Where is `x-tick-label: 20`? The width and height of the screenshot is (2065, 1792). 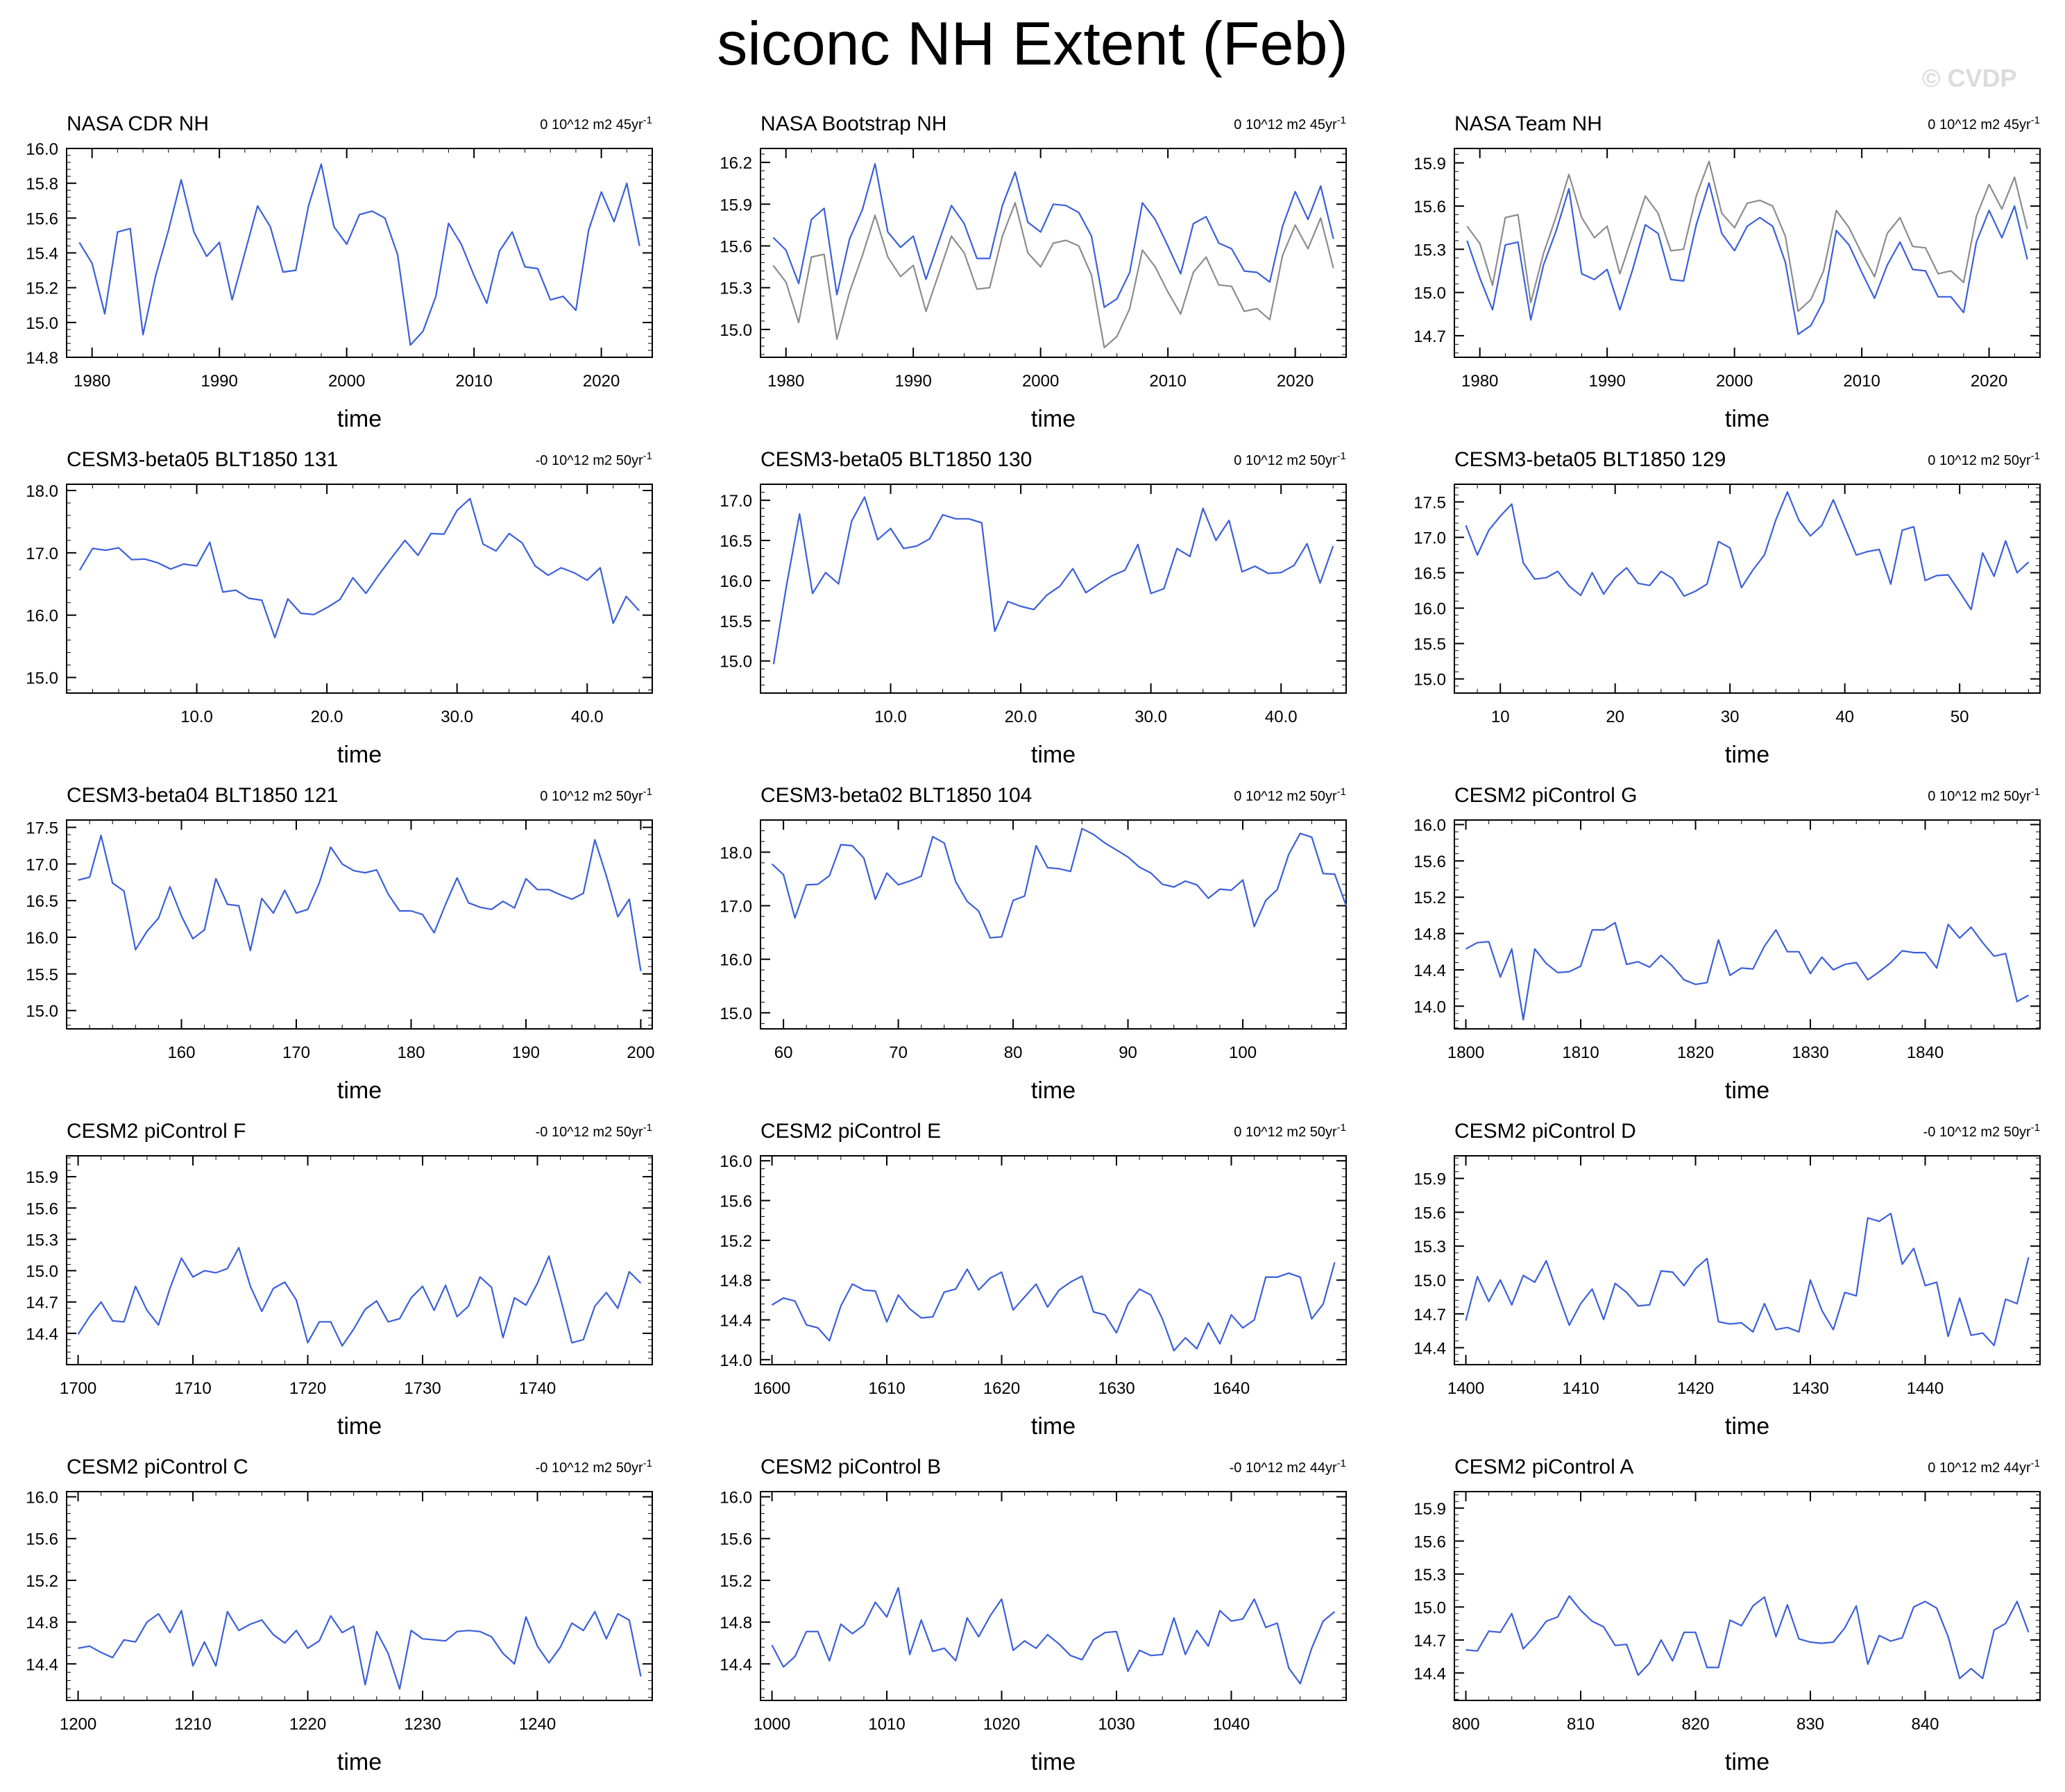 x-tick-label: 20 is located at coordinates (1615, 717).